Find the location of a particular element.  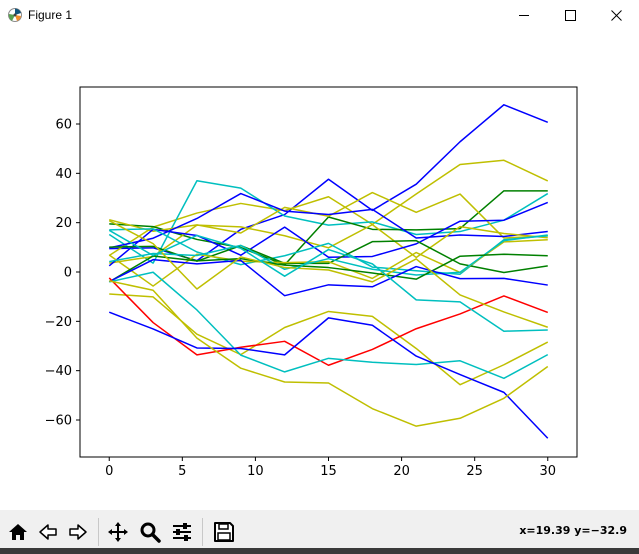

maximize-button is located at coordinates (570, 15).